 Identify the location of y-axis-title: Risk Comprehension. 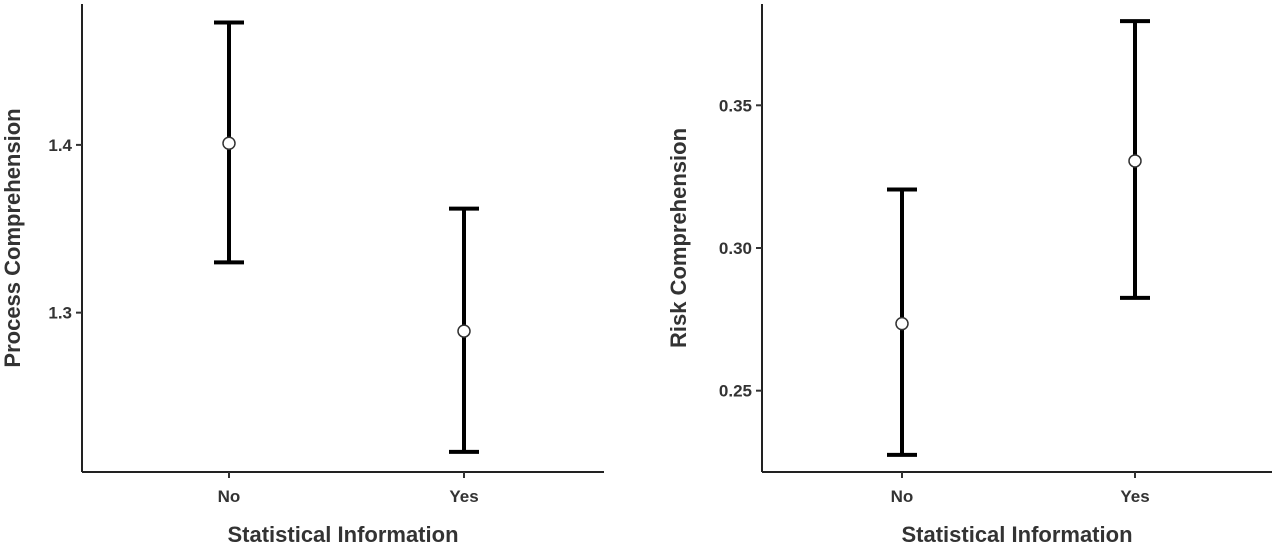
(678, 238).